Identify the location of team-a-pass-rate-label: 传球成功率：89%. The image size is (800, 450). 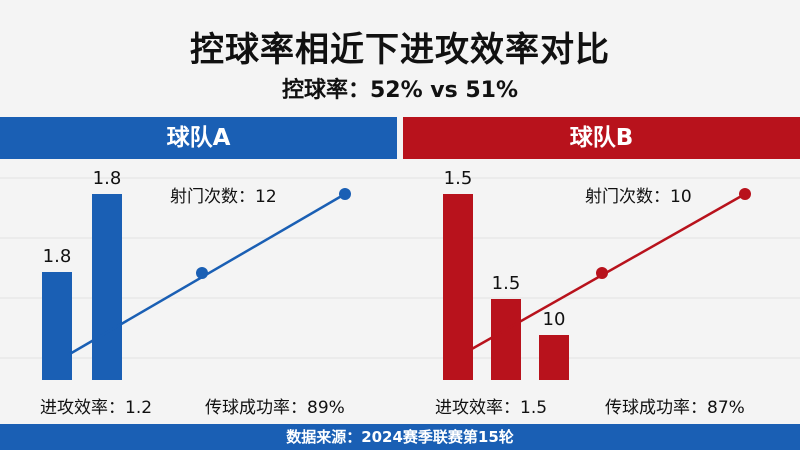
(275, 408).